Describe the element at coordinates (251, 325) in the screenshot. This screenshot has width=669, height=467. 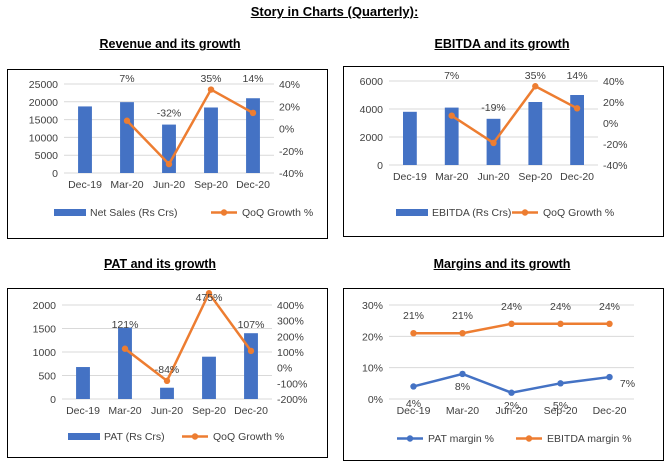
I see `pat-data-label: 107%` at that location.